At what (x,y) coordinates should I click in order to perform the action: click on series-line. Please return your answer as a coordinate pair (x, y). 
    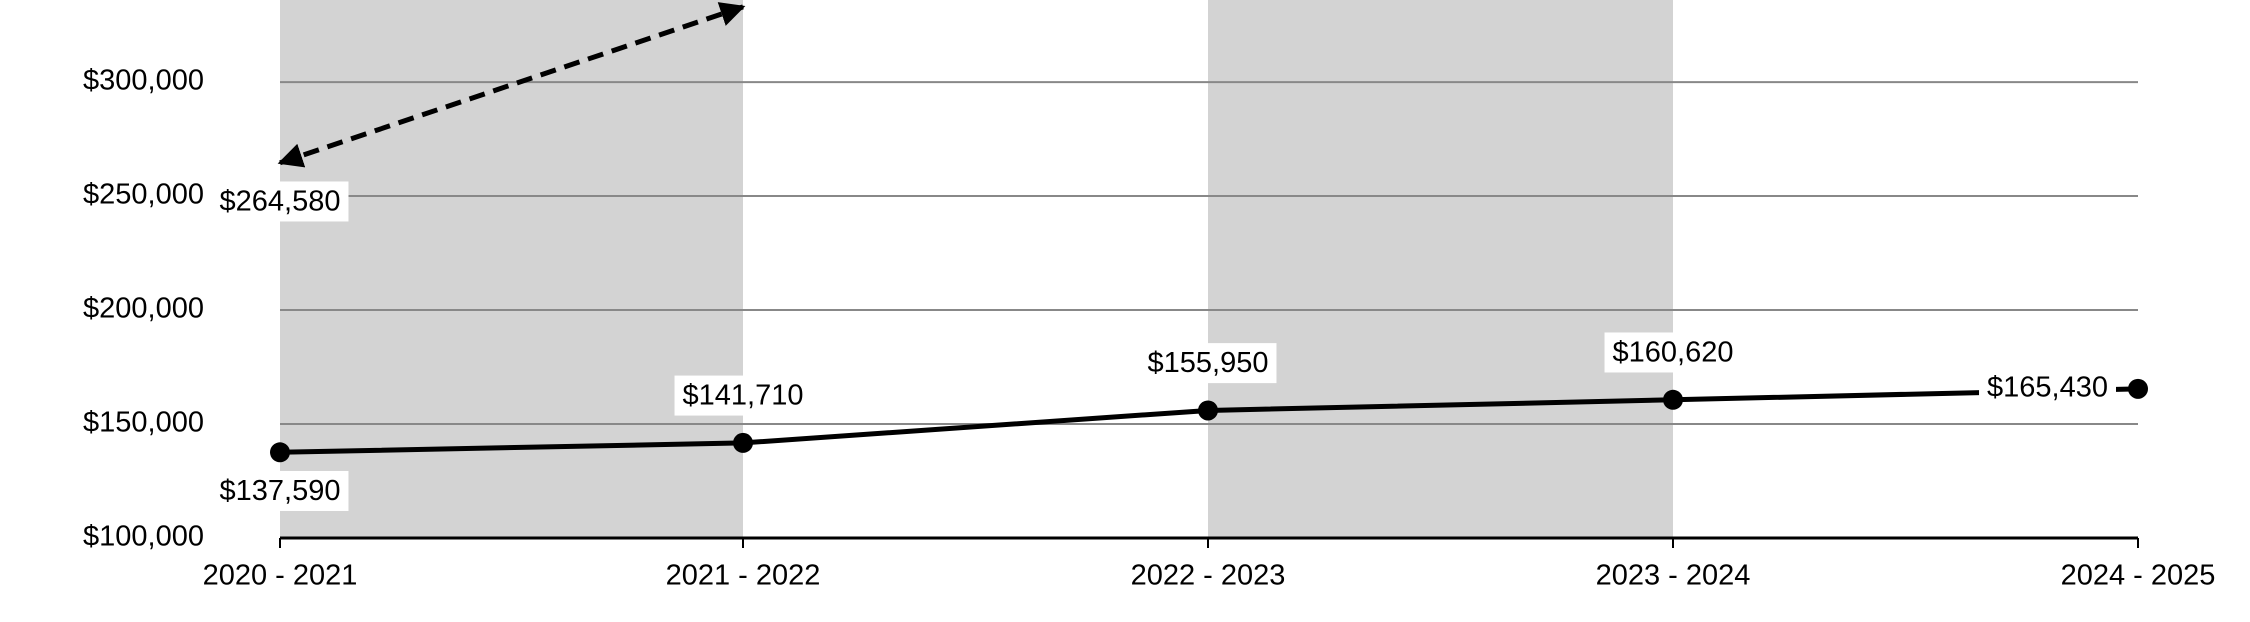
    Looking at the image, I should click on (511, 85).